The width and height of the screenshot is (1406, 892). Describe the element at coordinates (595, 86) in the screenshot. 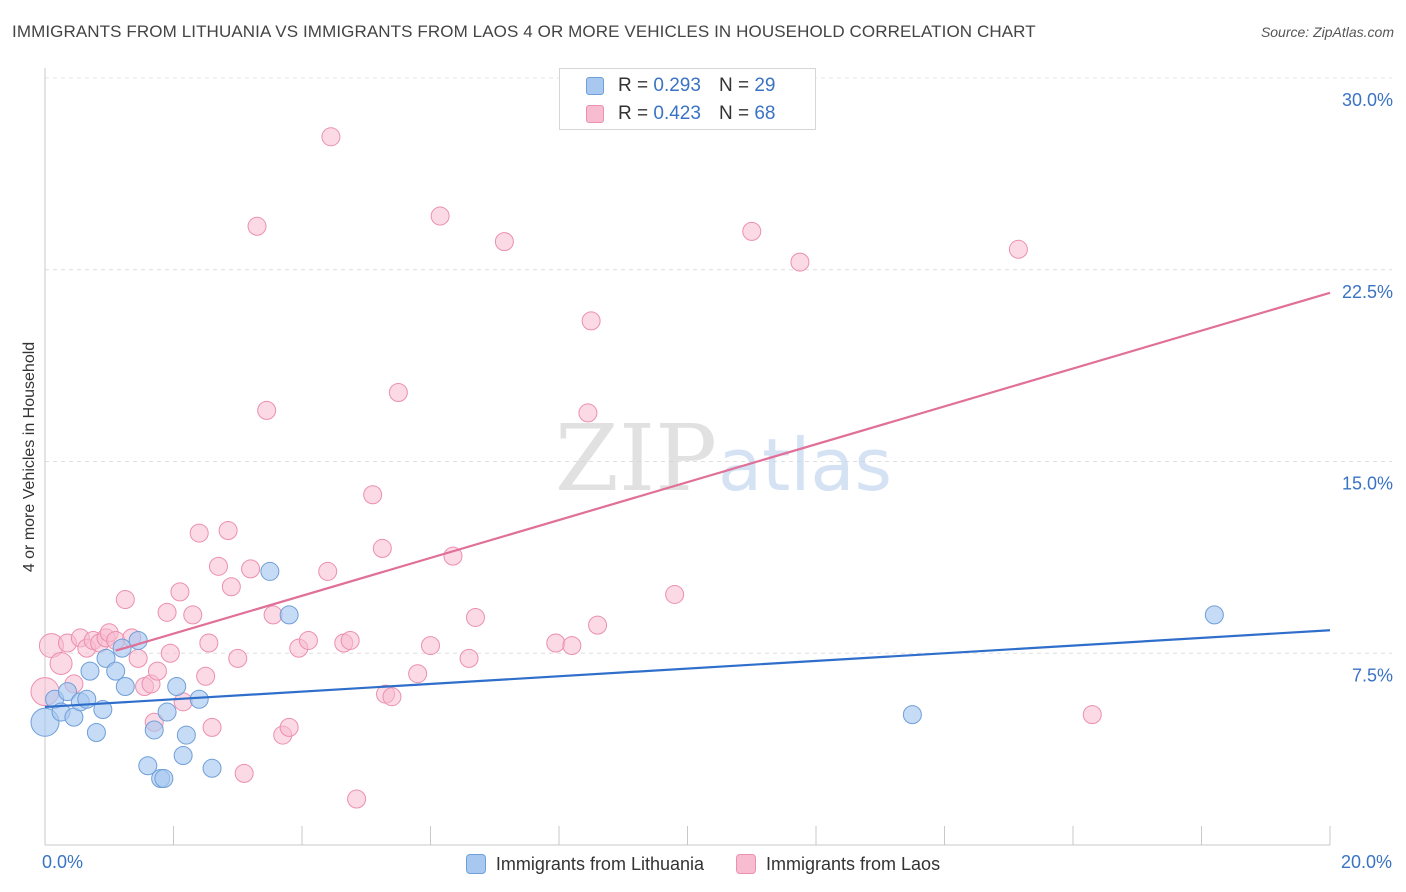

I see `lithuania-swatch` at that location.